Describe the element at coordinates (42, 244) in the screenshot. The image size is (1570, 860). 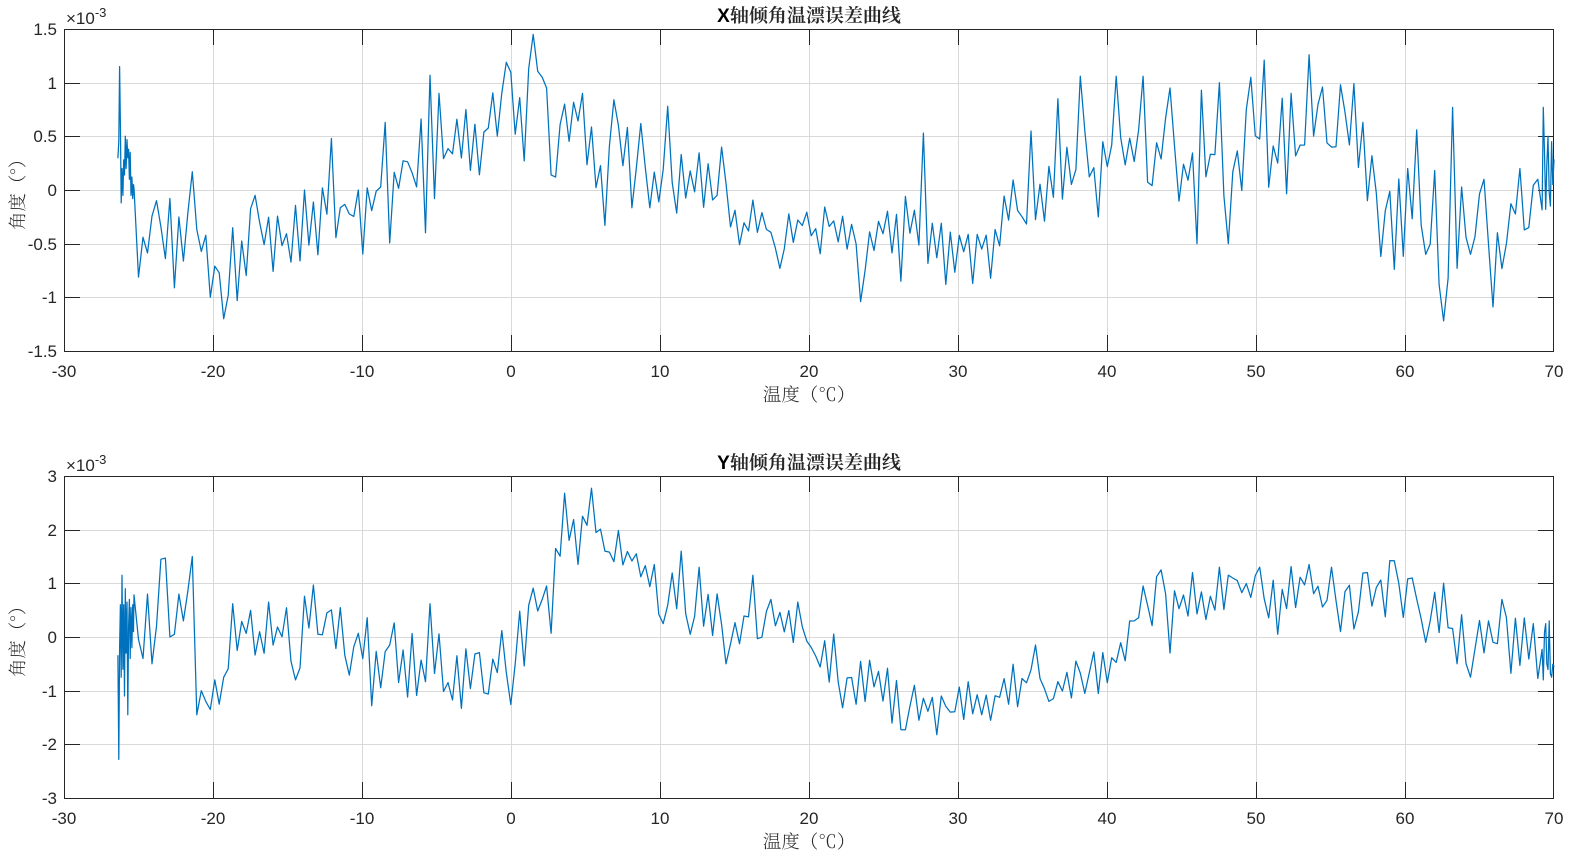
I see `svg-text: -0.5` at that location.